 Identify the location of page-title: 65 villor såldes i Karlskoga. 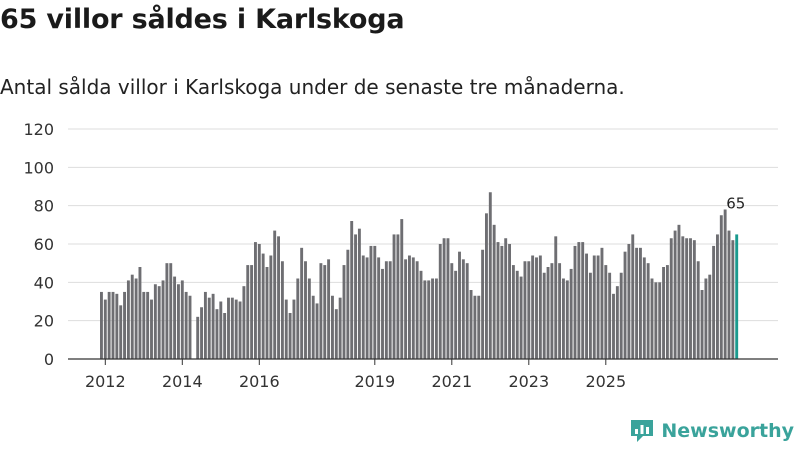
(202, 19).